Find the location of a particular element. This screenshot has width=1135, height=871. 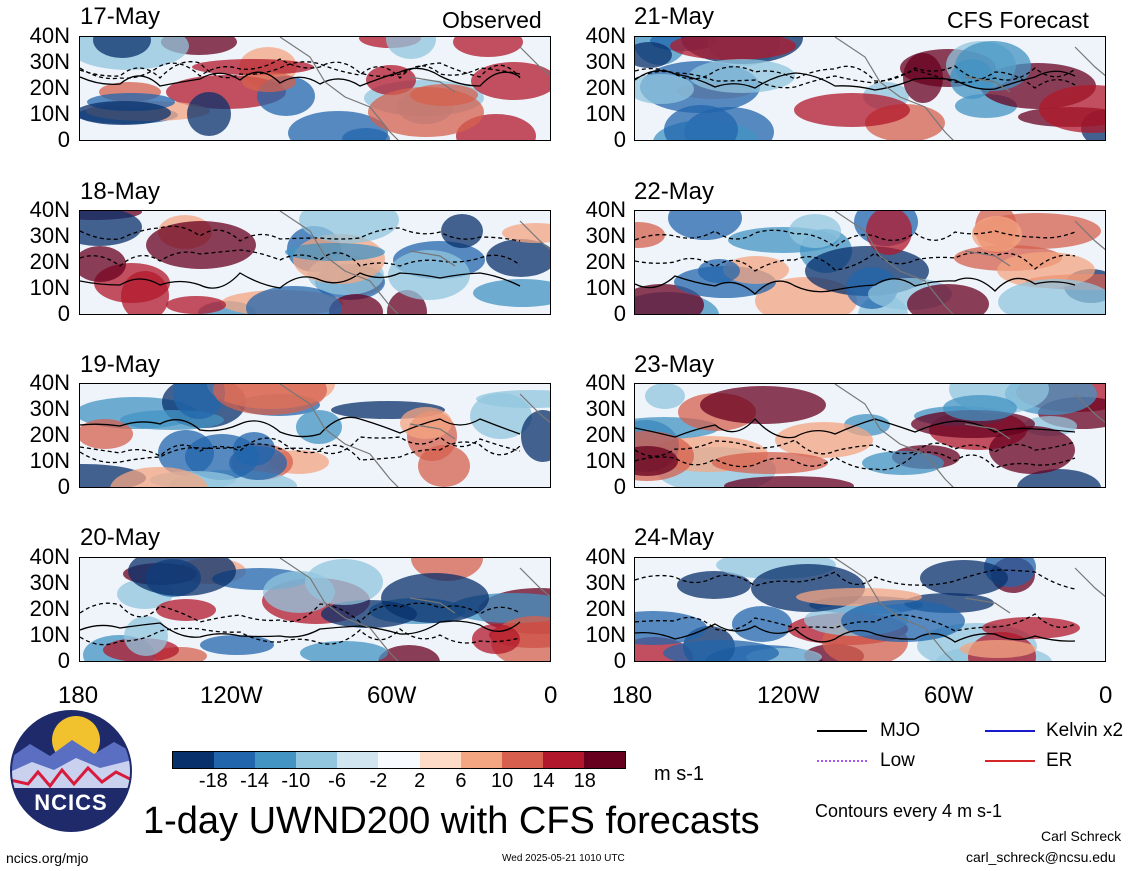

footer-email: carl_schreck@ncsu.edu is located at coordinates (1041, 857).